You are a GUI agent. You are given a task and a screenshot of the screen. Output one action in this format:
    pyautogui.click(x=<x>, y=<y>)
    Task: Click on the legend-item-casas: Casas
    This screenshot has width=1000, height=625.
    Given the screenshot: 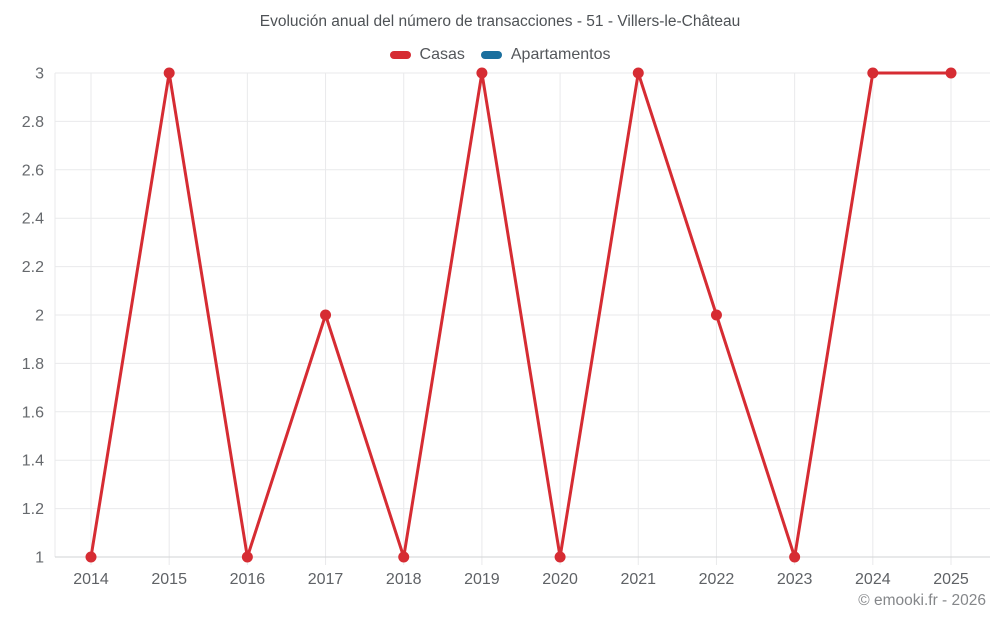 What is the action you would take?
    pyautogui.click(x=427, y=55)
    